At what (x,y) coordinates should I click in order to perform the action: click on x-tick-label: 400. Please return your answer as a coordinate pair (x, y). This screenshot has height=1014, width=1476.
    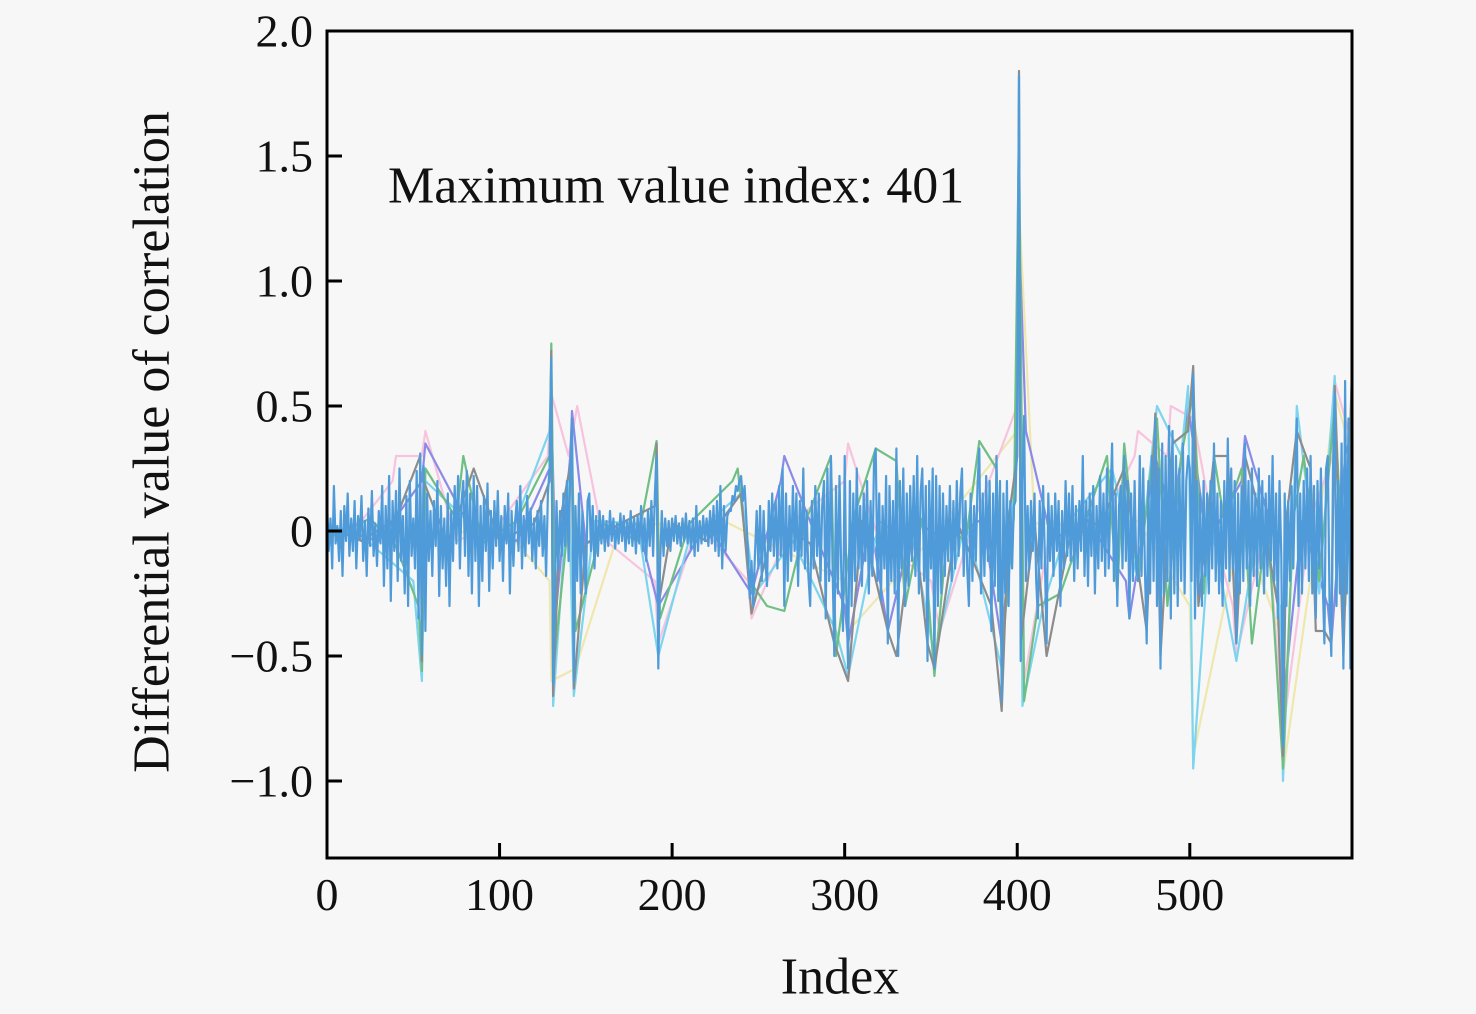
    Looking at the image, I should click on (1017, 894).